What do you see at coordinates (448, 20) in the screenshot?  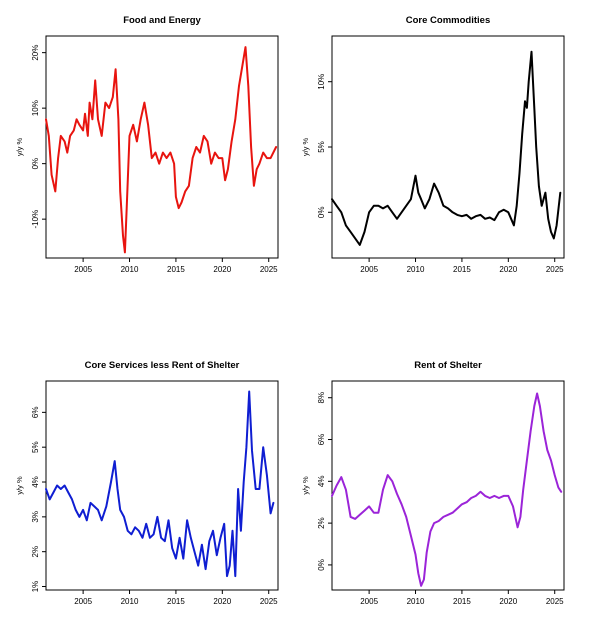 I see `panel-title: Core Commodities` at bounding box center [448, 20].